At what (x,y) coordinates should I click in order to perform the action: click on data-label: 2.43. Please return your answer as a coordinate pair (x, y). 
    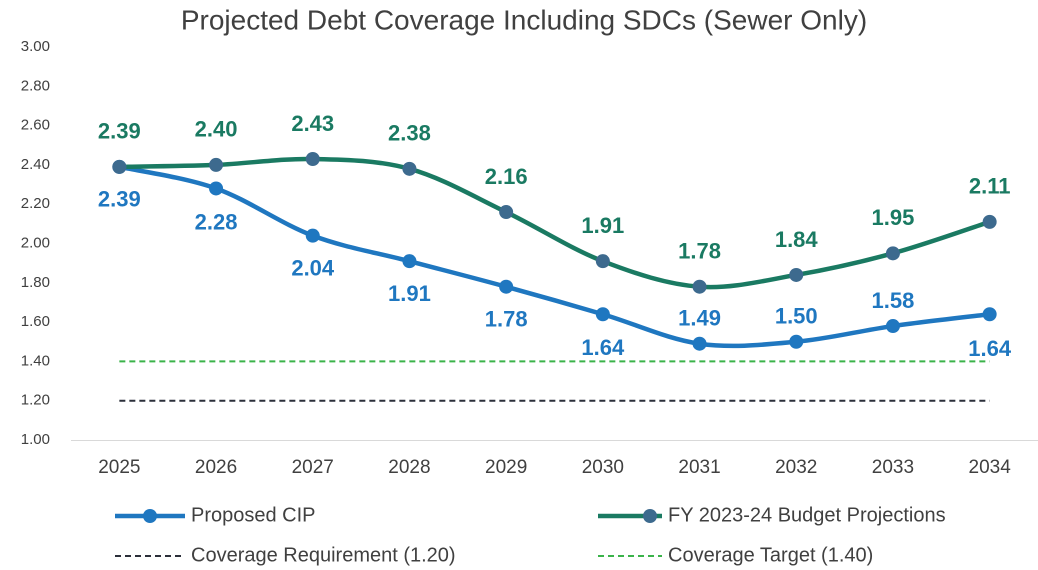
    Looking at the image, I should click on (312, 123).